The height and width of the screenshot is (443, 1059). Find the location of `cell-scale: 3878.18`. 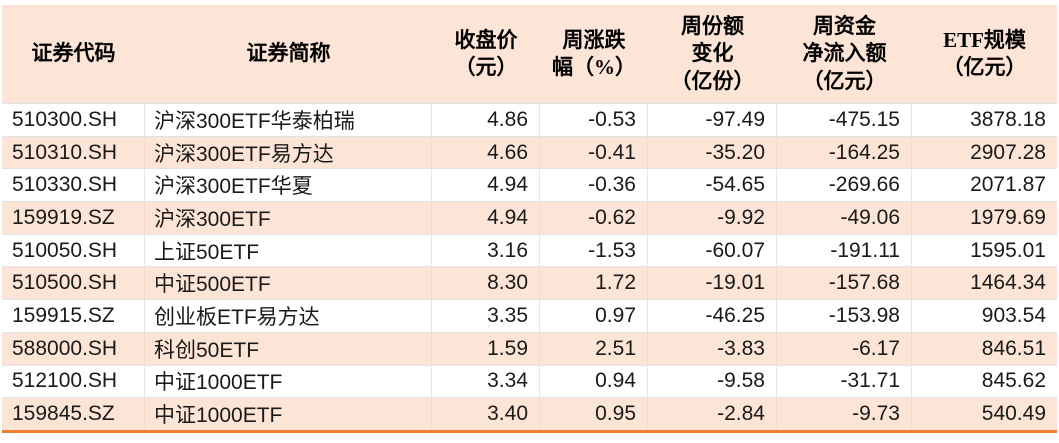

cell-scale: 3878.18 is located at coordinates (1008, 119).